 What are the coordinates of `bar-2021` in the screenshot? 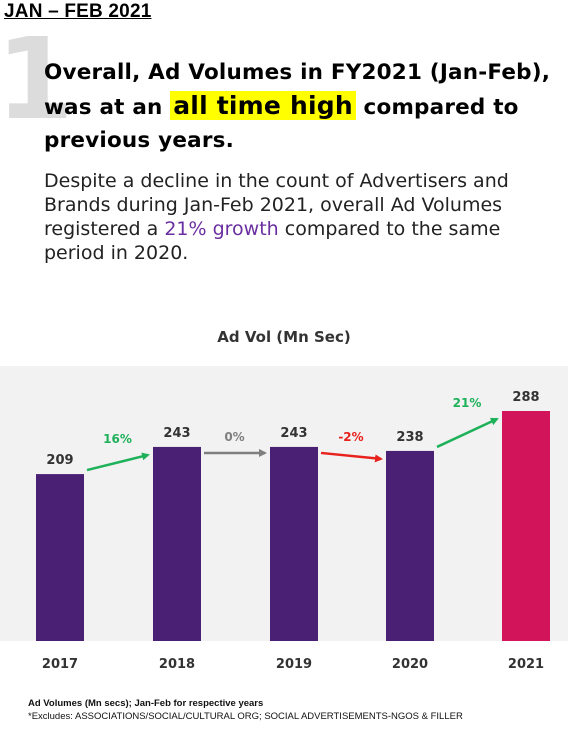 It's located at (526, 526).